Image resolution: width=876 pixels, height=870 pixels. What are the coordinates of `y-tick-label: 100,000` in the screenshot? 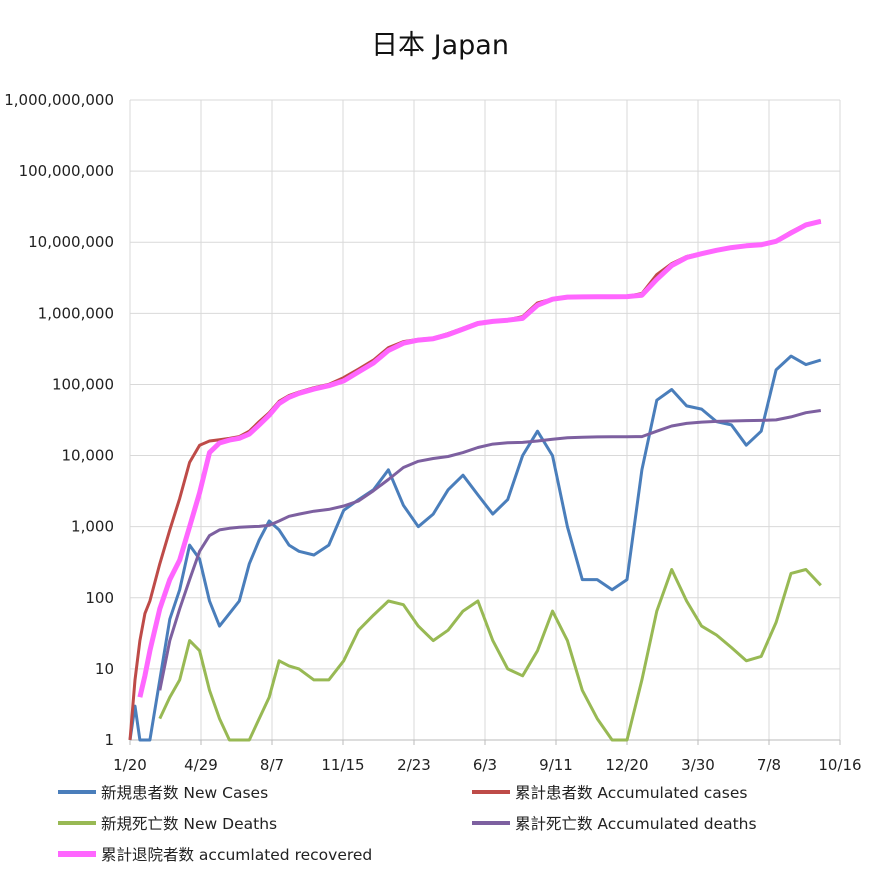 It's located at (83, 384).